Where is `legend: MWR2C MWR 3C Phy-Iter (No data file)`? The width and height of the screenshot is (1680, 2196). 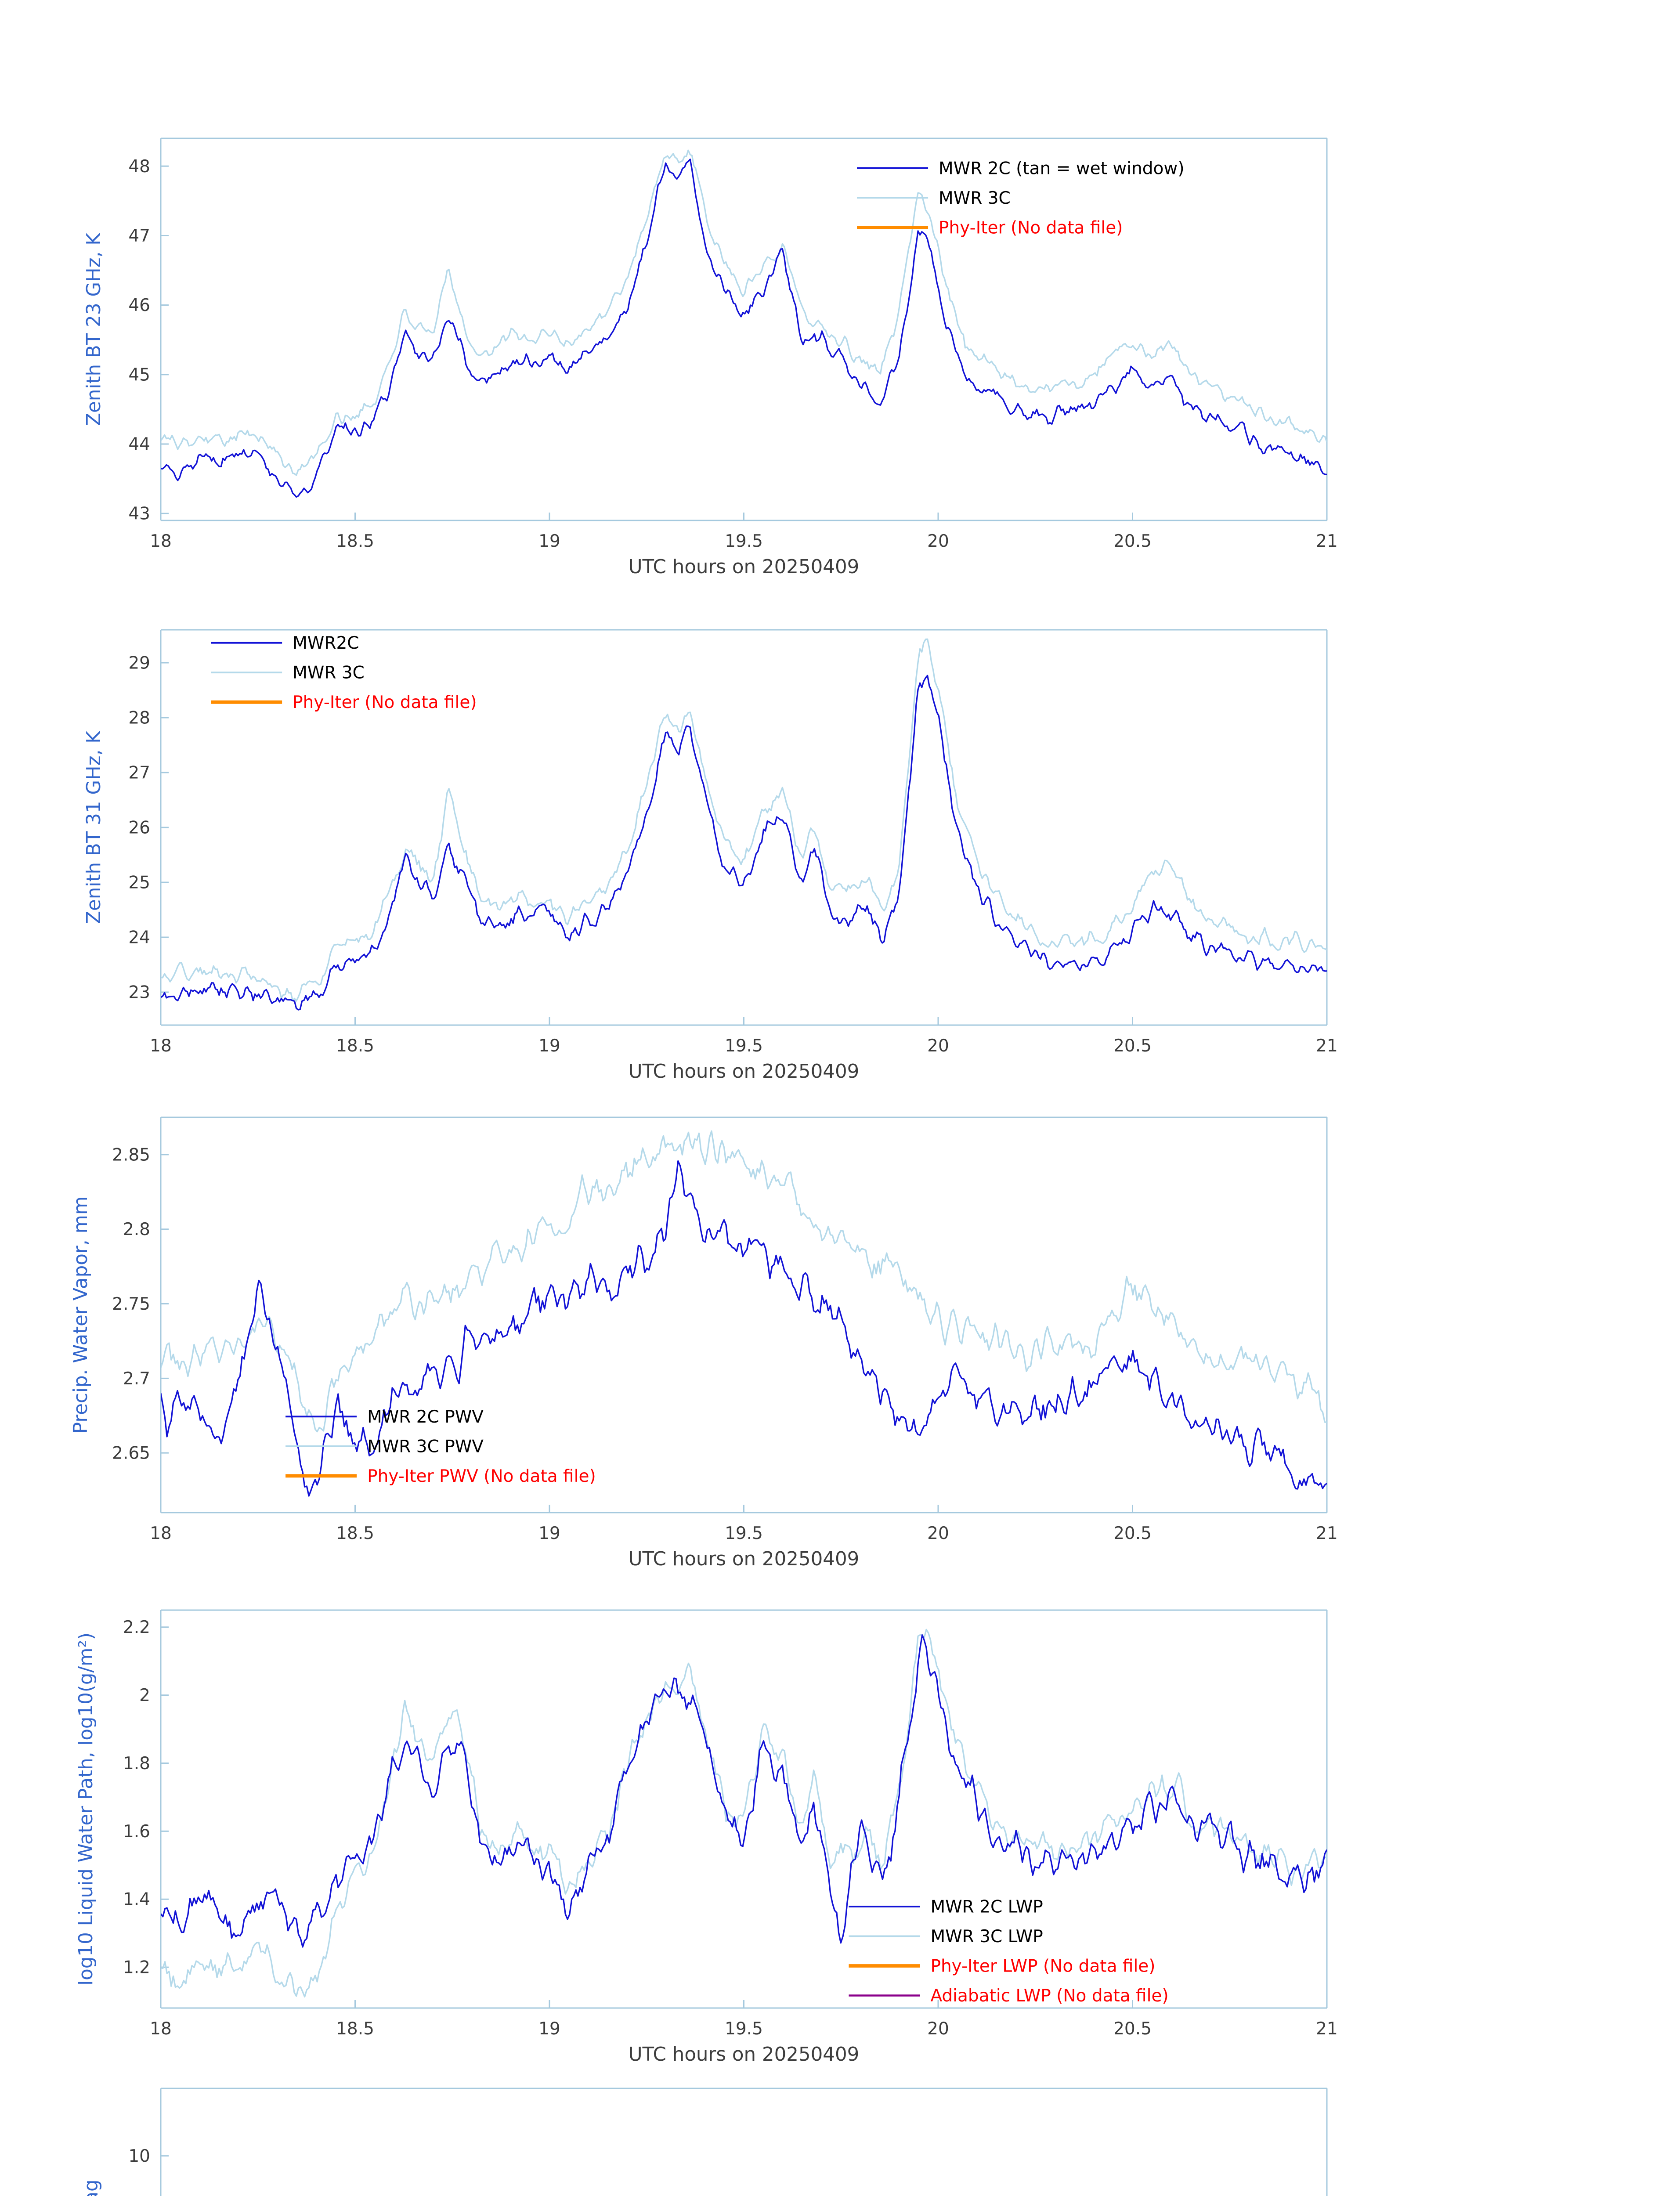 legend: MWR2C MWR 3C Phy-Iter (No data file) is located at coordinates (344, 672).